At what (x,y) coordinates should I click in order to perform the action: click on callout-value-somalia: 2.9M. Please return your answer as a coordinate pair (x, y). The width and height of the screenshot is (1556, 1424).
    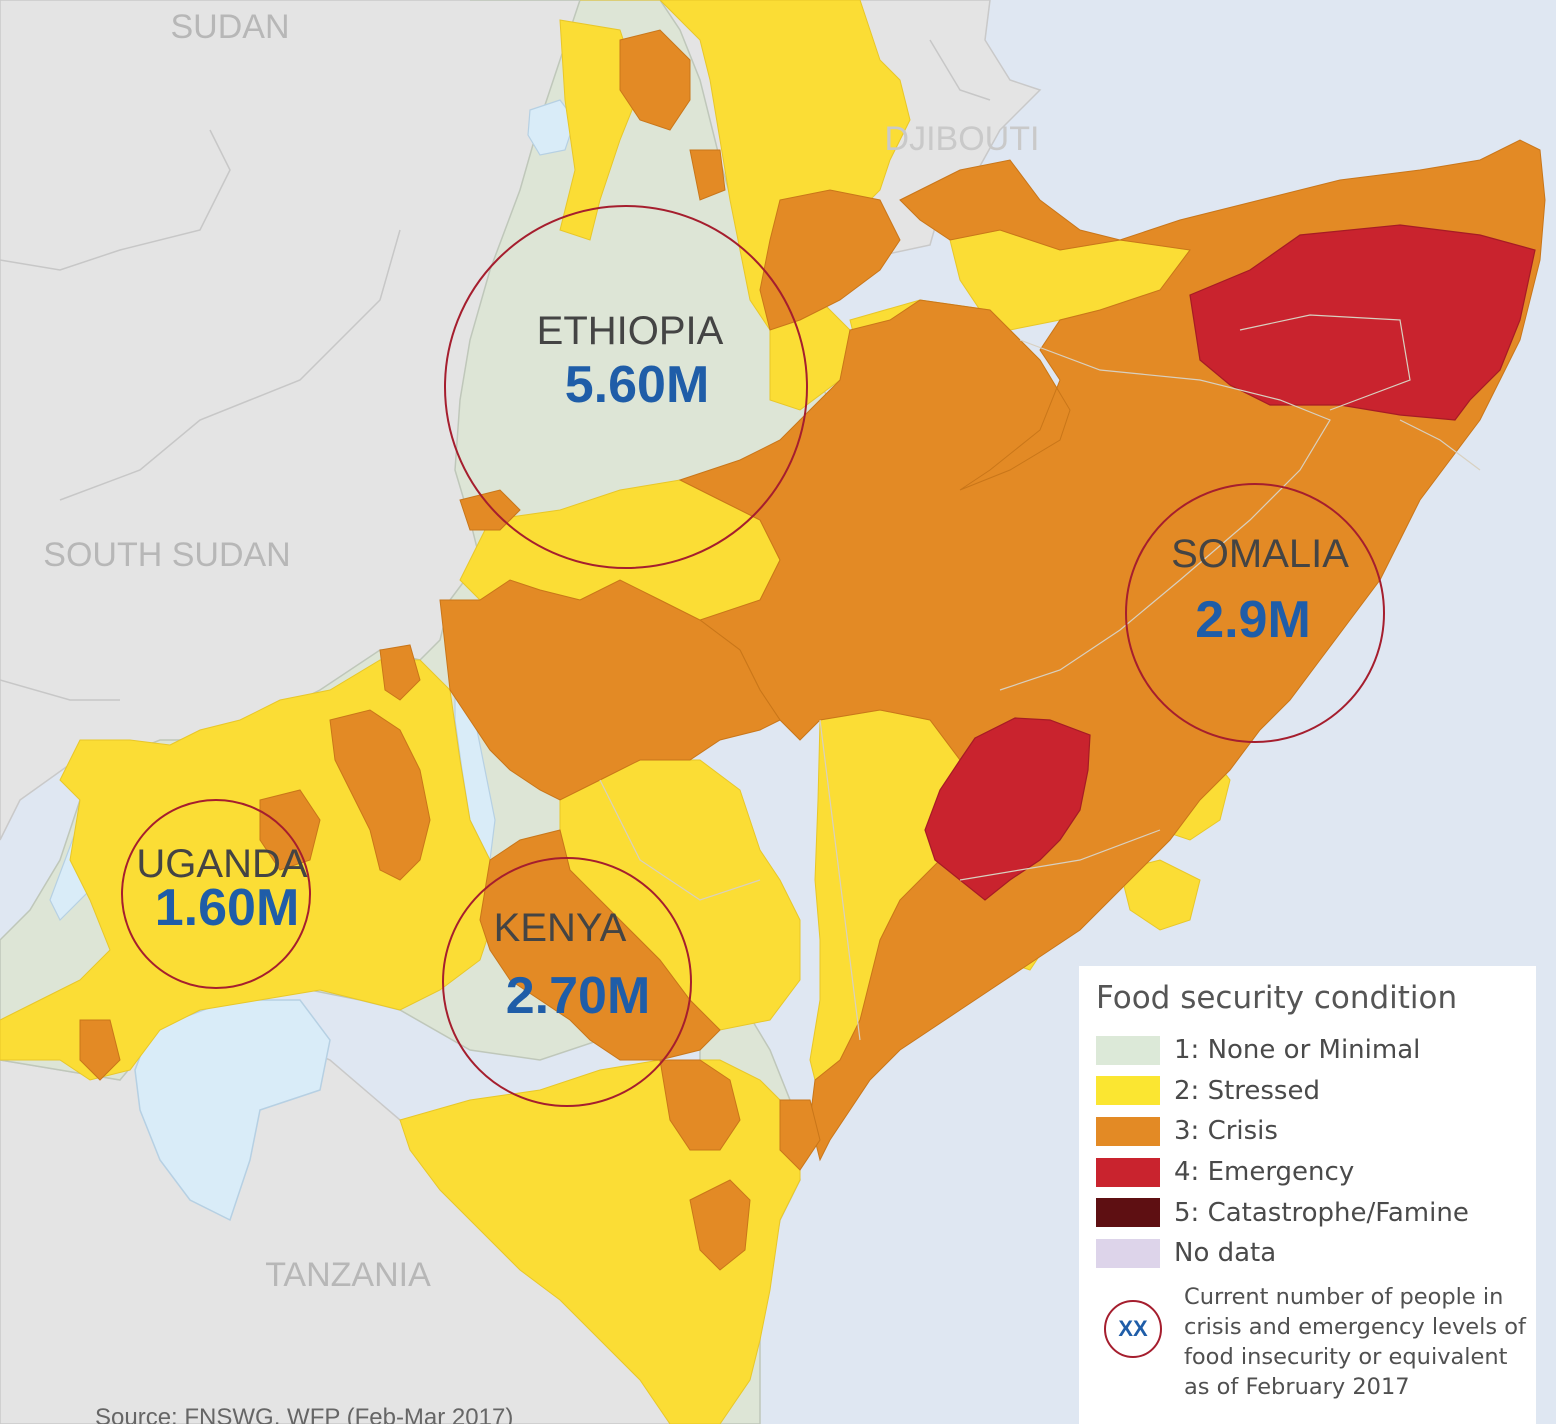
    Looking at the image, I should click on (1253, 620).